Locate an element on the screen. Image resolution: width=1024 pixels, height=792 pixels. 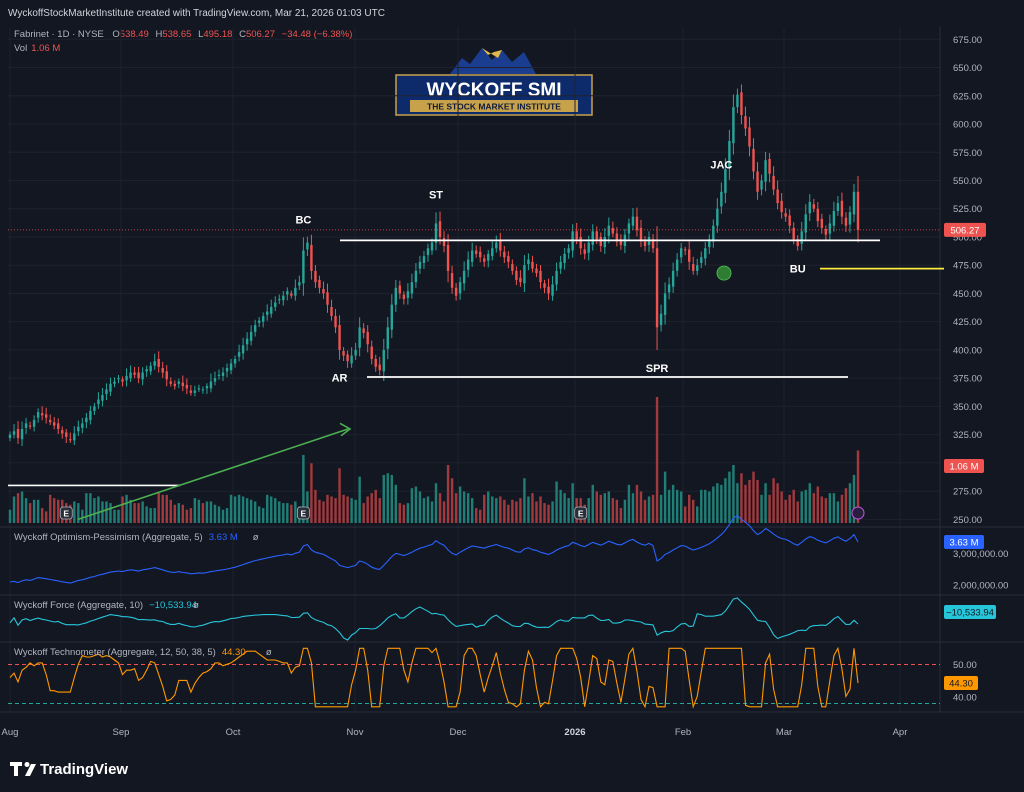
price-tick-label: 475.00 is located at coordinates (967, 266).